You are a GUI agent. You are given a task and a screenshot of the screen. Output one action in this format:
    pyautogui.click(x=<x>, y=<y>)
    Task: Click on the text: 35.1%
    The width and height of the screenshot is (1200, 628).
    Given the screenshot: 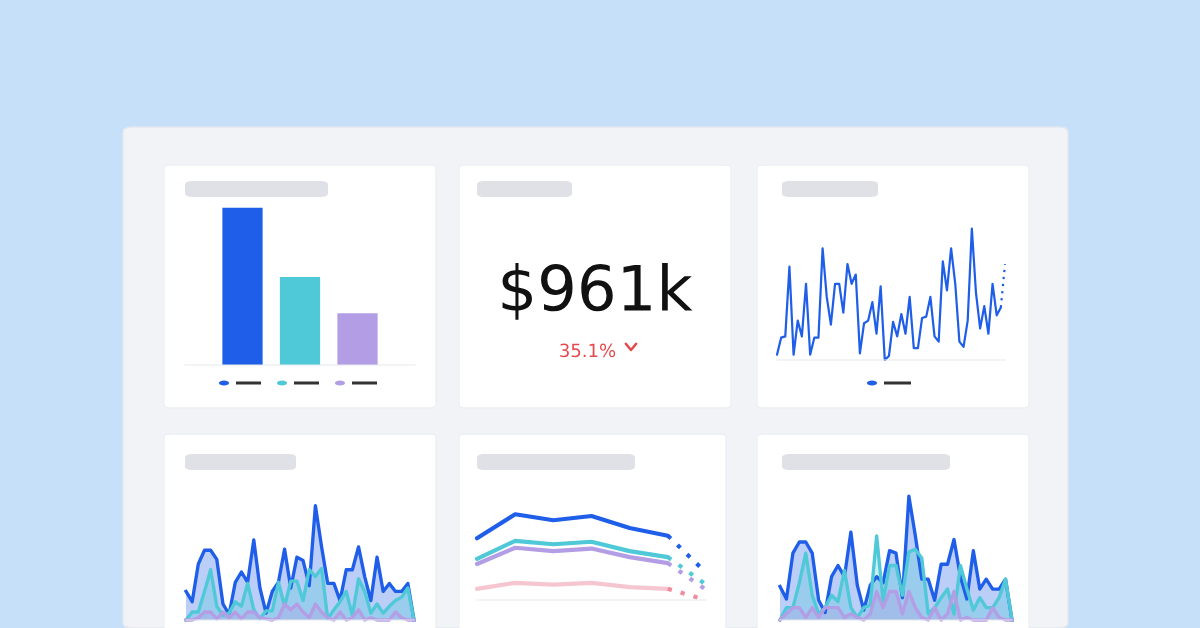 What is the action you would take?
    pyautogui.click(x=588, y=350)
    